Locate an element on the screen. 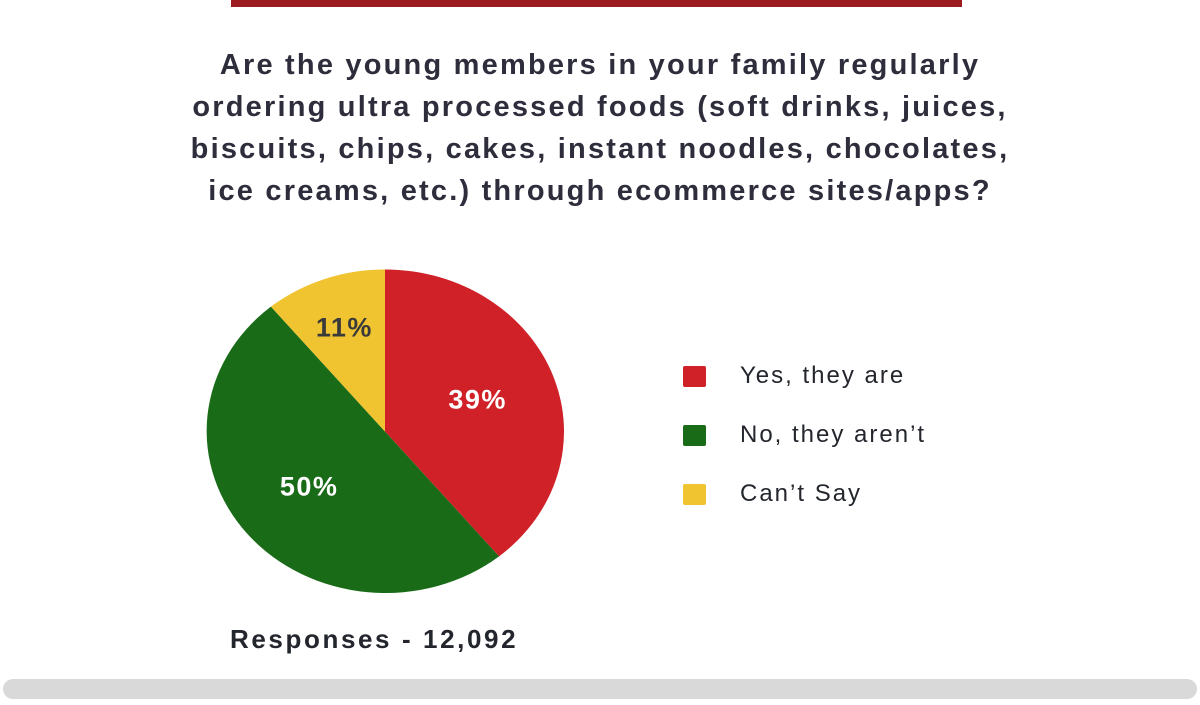 This screenshot has width=1200, height=705. legend-item-no: No, they aren’t is located at coordinates (804, 435).